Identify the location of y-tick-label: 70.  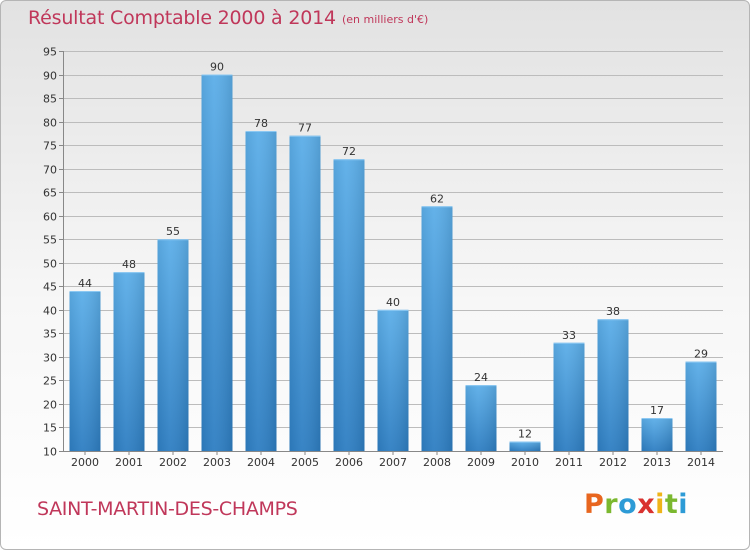
(50, 170).